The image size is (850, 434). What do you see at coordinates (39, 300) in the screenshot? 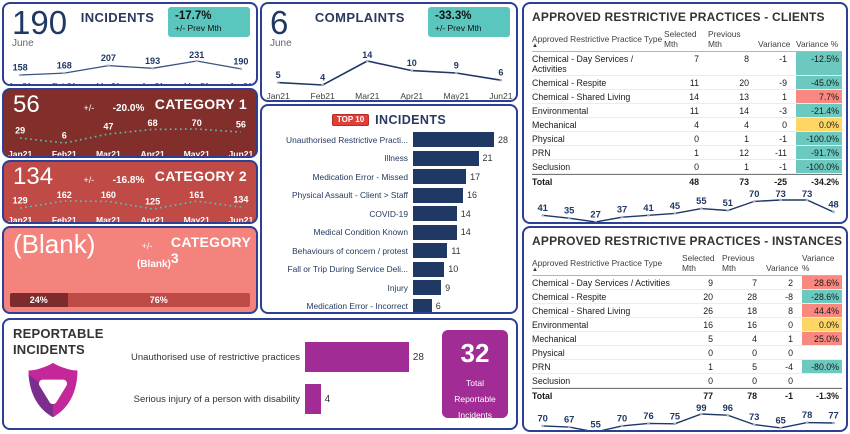
I see `split-bar-segment: 24%` at bounding box center [39, 300].